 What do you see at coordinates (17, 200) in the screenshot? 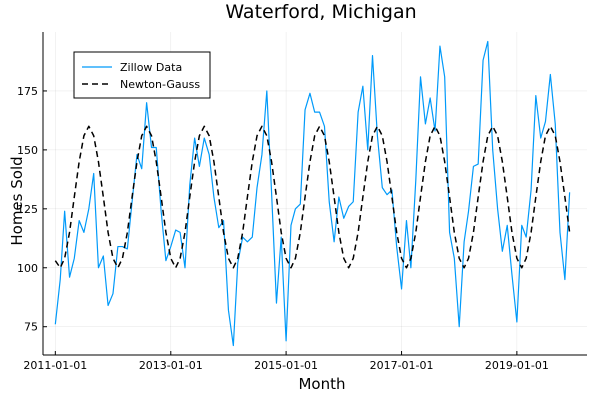
I see `y-axis-title: Homes Sold` at bounding box center [17, 200].